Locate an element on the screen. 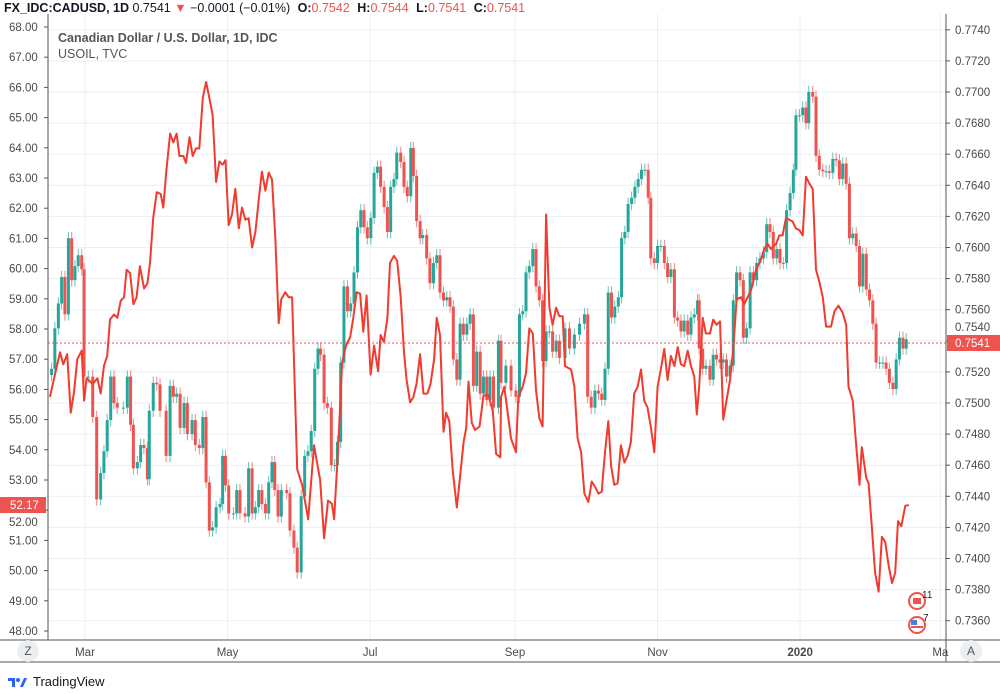 Image resolution: width=1000 pixels, height=694 pixels. left-tick-label: 54.00 is located at coordinates (23, 451).